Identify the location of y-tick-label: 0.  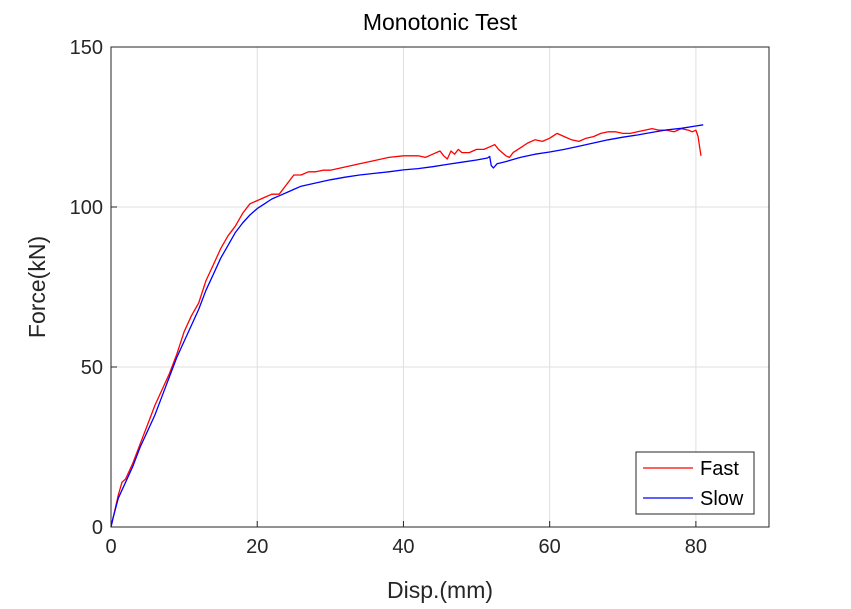
(97, 528).